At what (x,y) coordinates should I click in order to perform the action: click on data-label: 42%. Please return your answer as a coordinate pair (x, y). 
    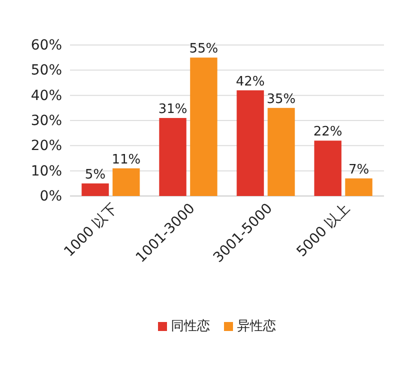
    Looking at the image, I should click on (250, 82).